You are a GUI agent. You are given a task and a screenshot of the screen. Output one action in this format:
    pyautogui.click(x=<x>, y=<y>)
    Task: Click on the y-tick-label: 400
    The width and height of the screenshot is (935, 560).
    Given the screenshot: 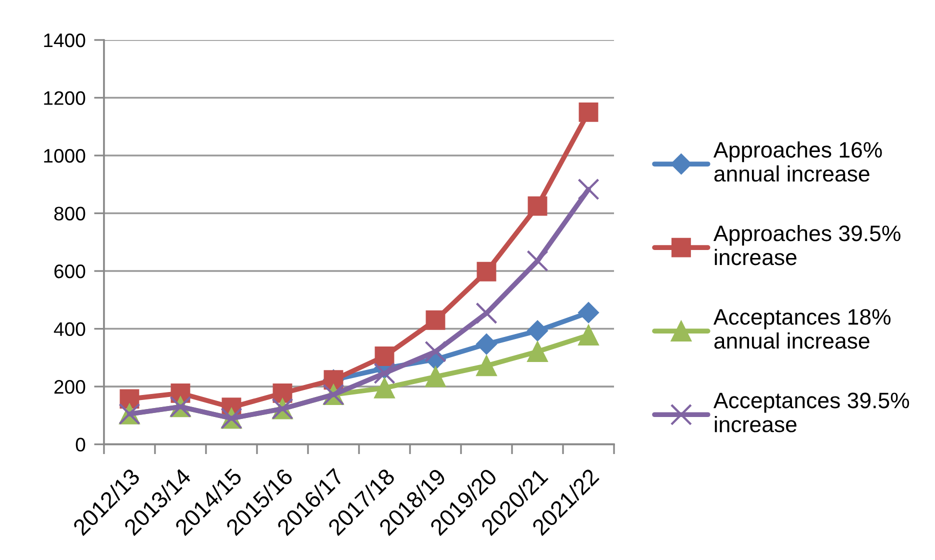 What is the action you would take?
    pyautogui.click(x=70, y=329)
    